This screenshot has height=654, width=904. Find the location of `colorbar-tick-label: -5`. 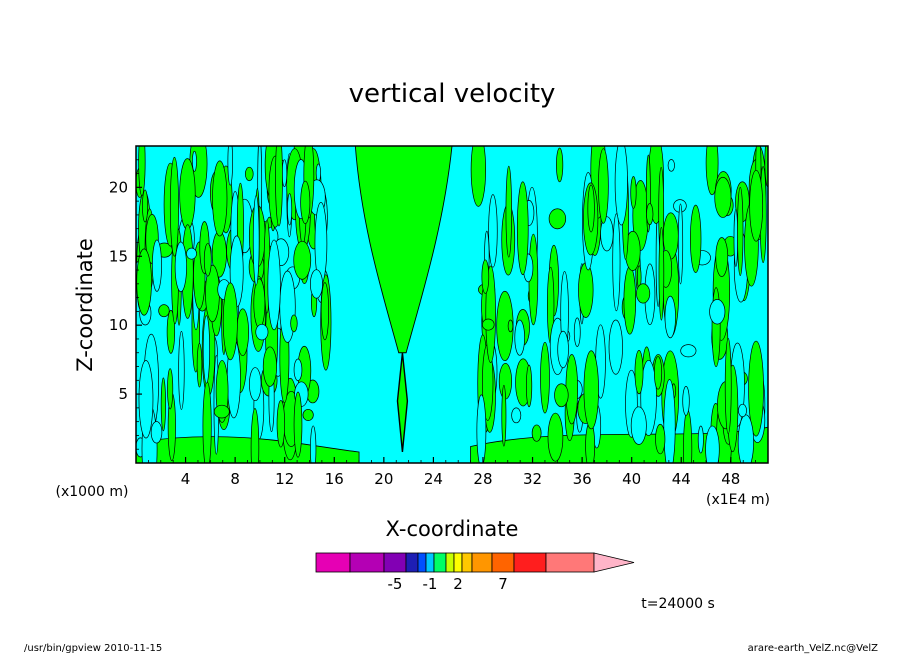

colorbar-tick-label: -5 is located at coordinates (395, 584).